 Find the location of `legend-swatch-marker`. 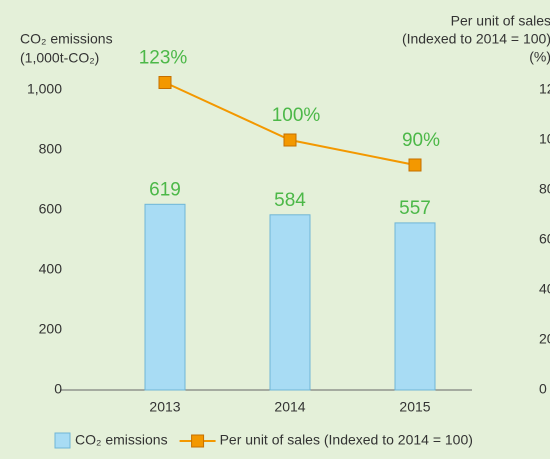

legend-swatch-marker is located at coordinates (198, 441).